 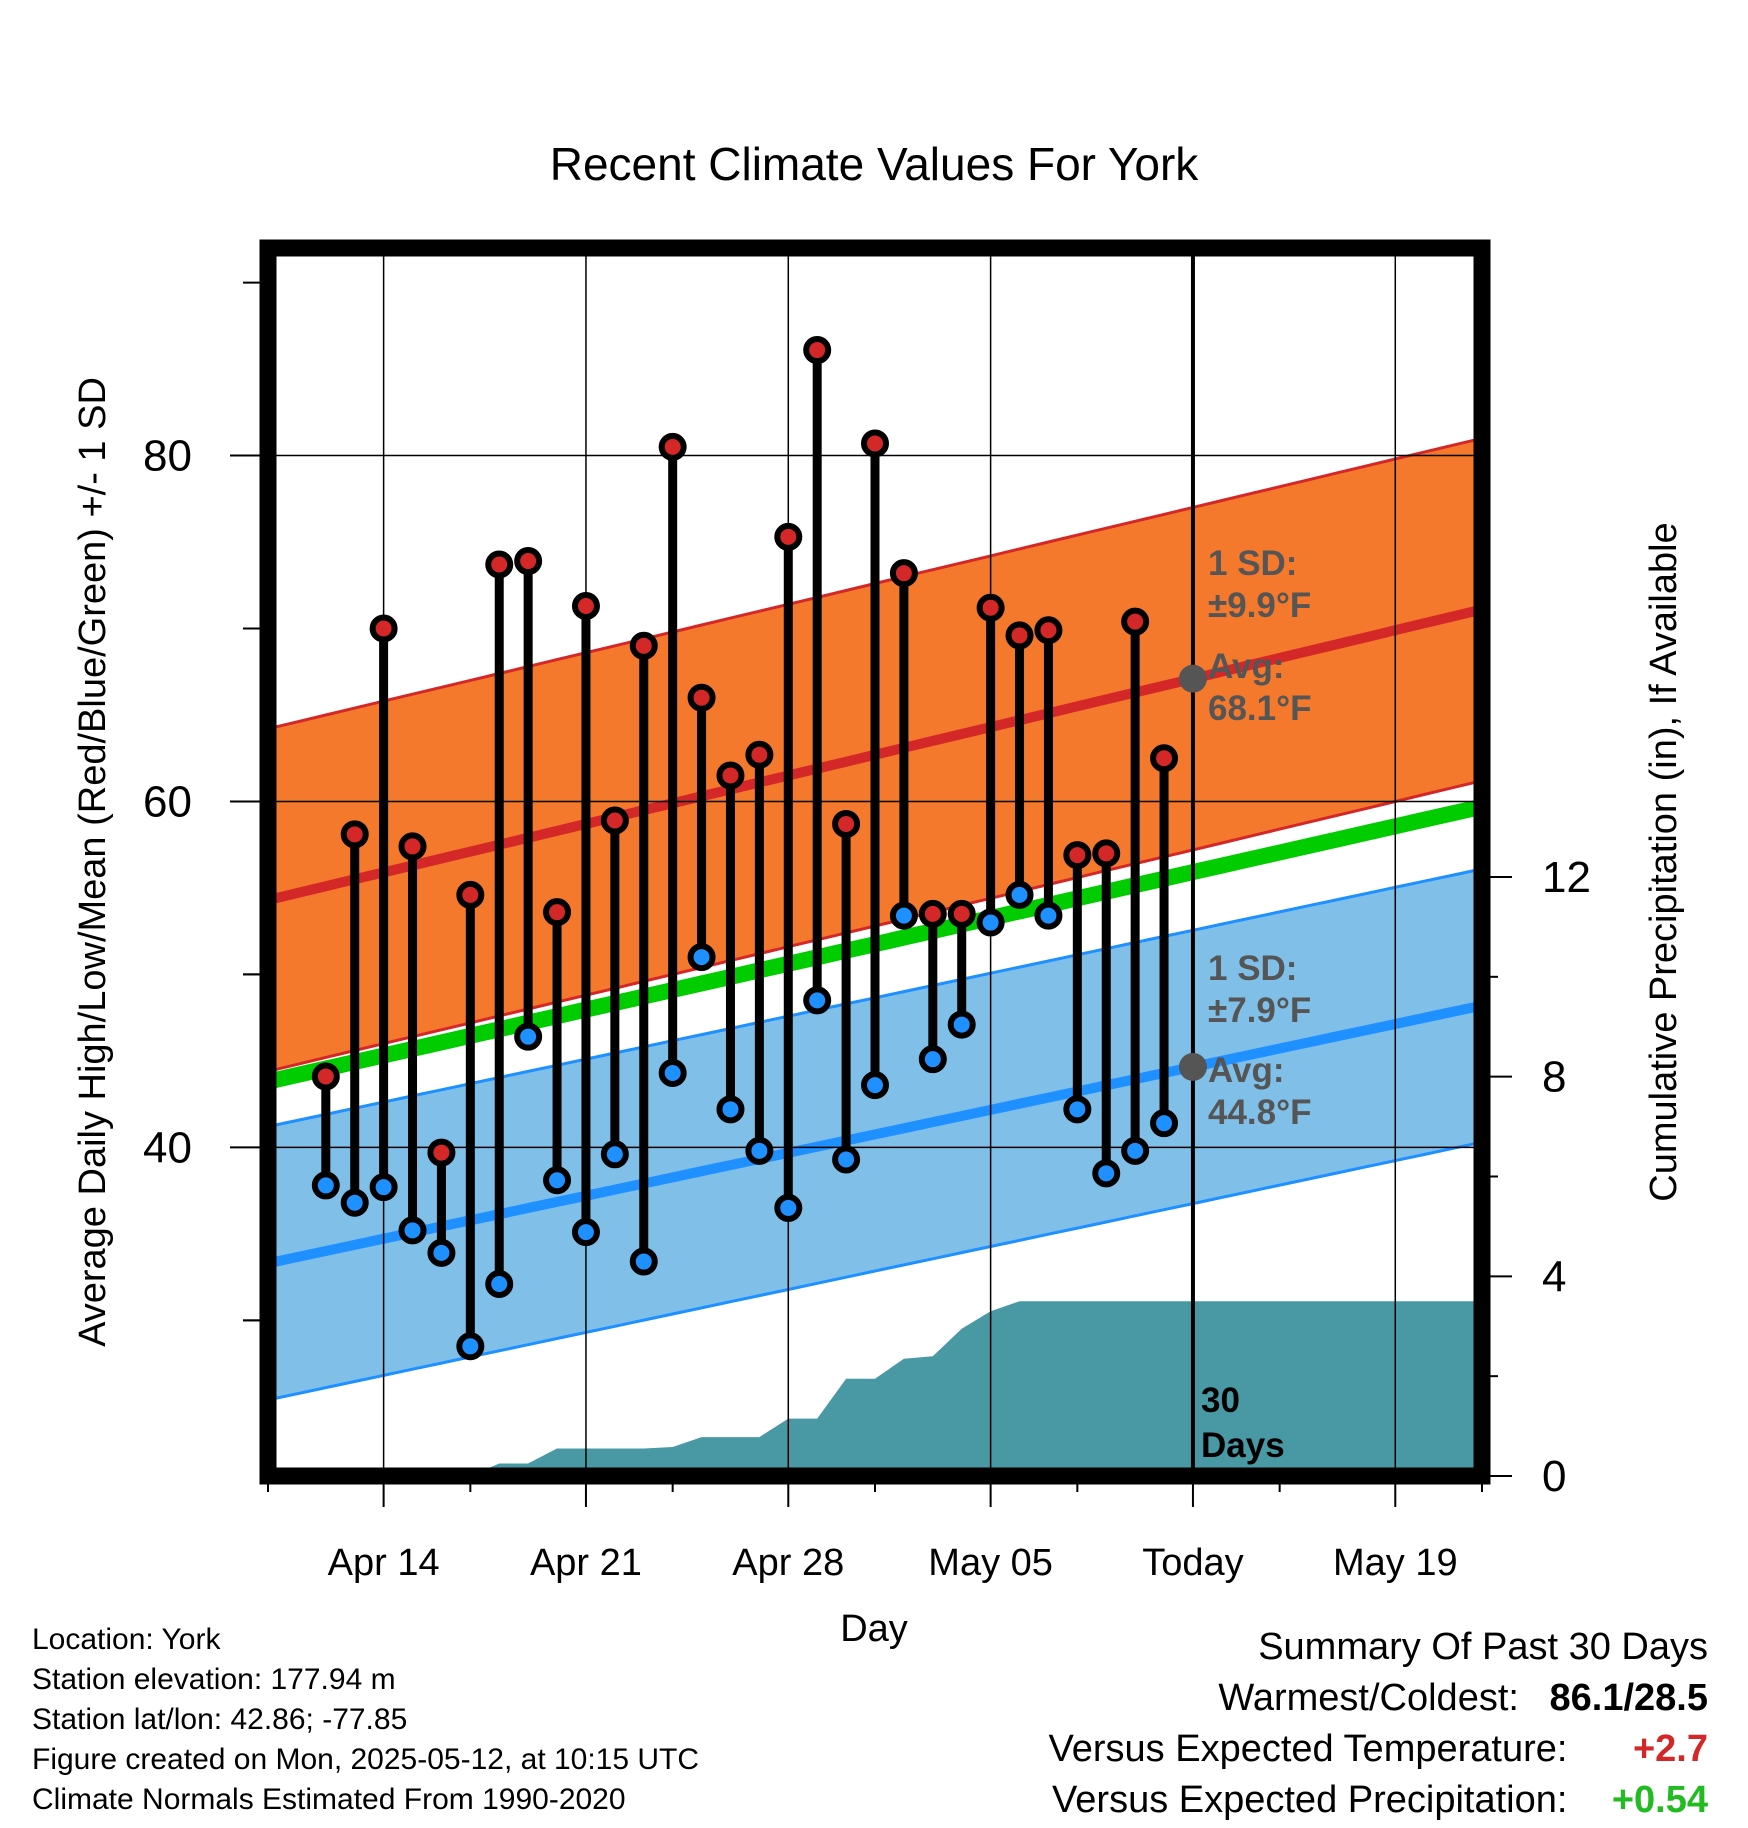 I want to click on summary-warm-cold: Warmest/Coldest: 86.1/28.5, so click(x=1378, y=1698).